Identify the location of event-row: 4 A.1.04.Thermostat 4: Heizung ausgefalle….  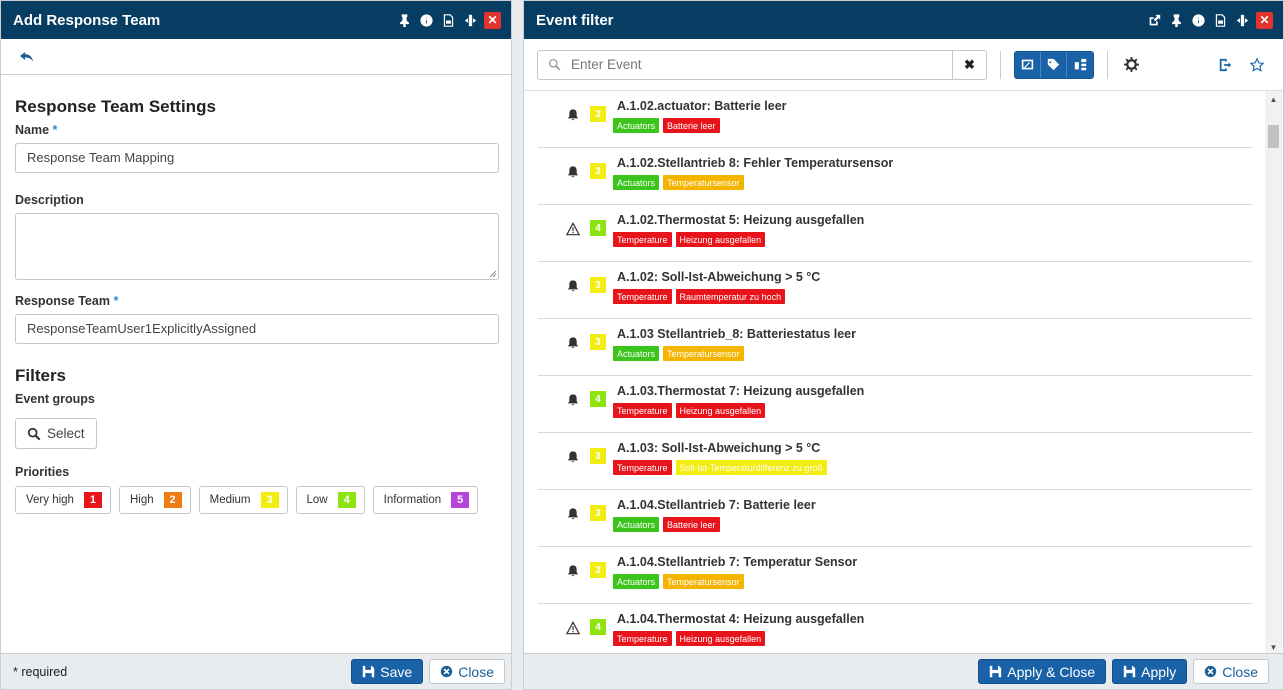
(895, 629).